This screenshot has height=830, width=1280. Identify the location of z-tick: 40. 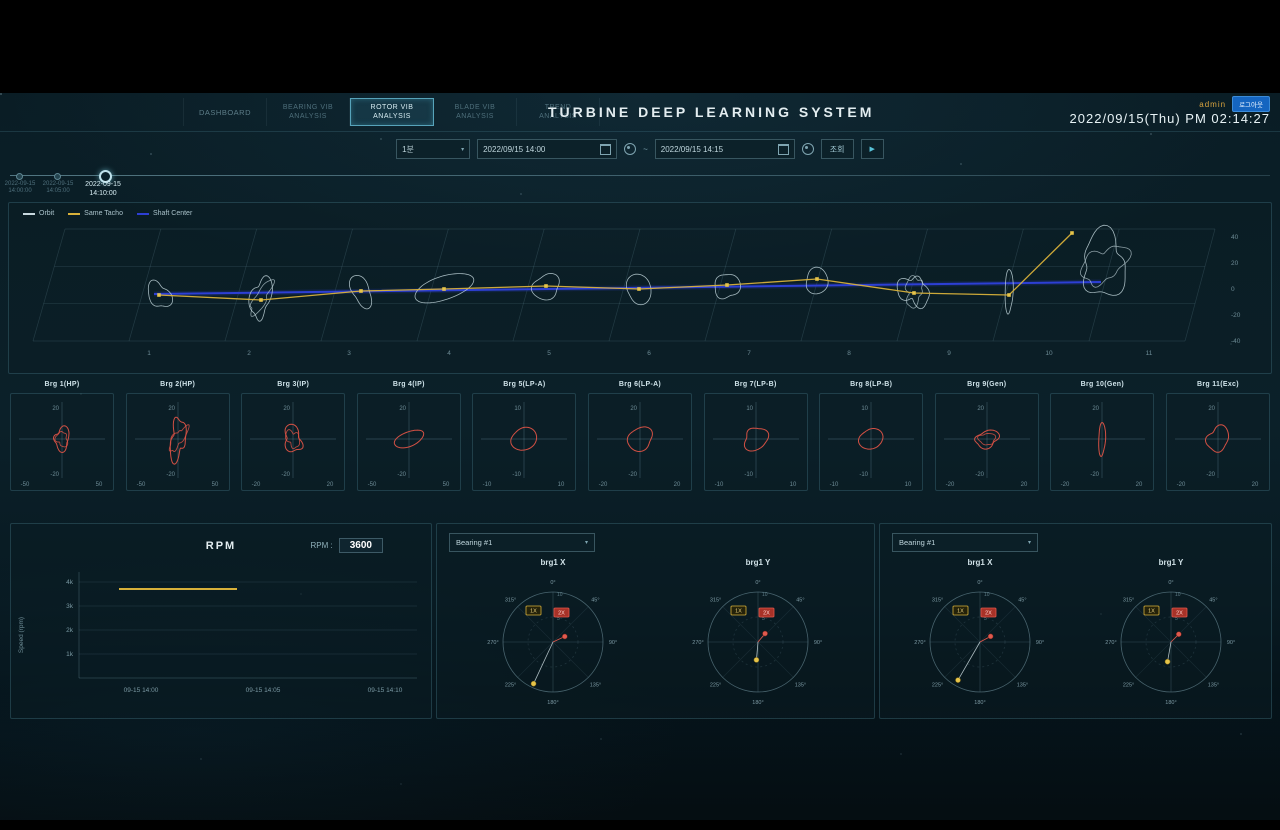
(1235, 237).